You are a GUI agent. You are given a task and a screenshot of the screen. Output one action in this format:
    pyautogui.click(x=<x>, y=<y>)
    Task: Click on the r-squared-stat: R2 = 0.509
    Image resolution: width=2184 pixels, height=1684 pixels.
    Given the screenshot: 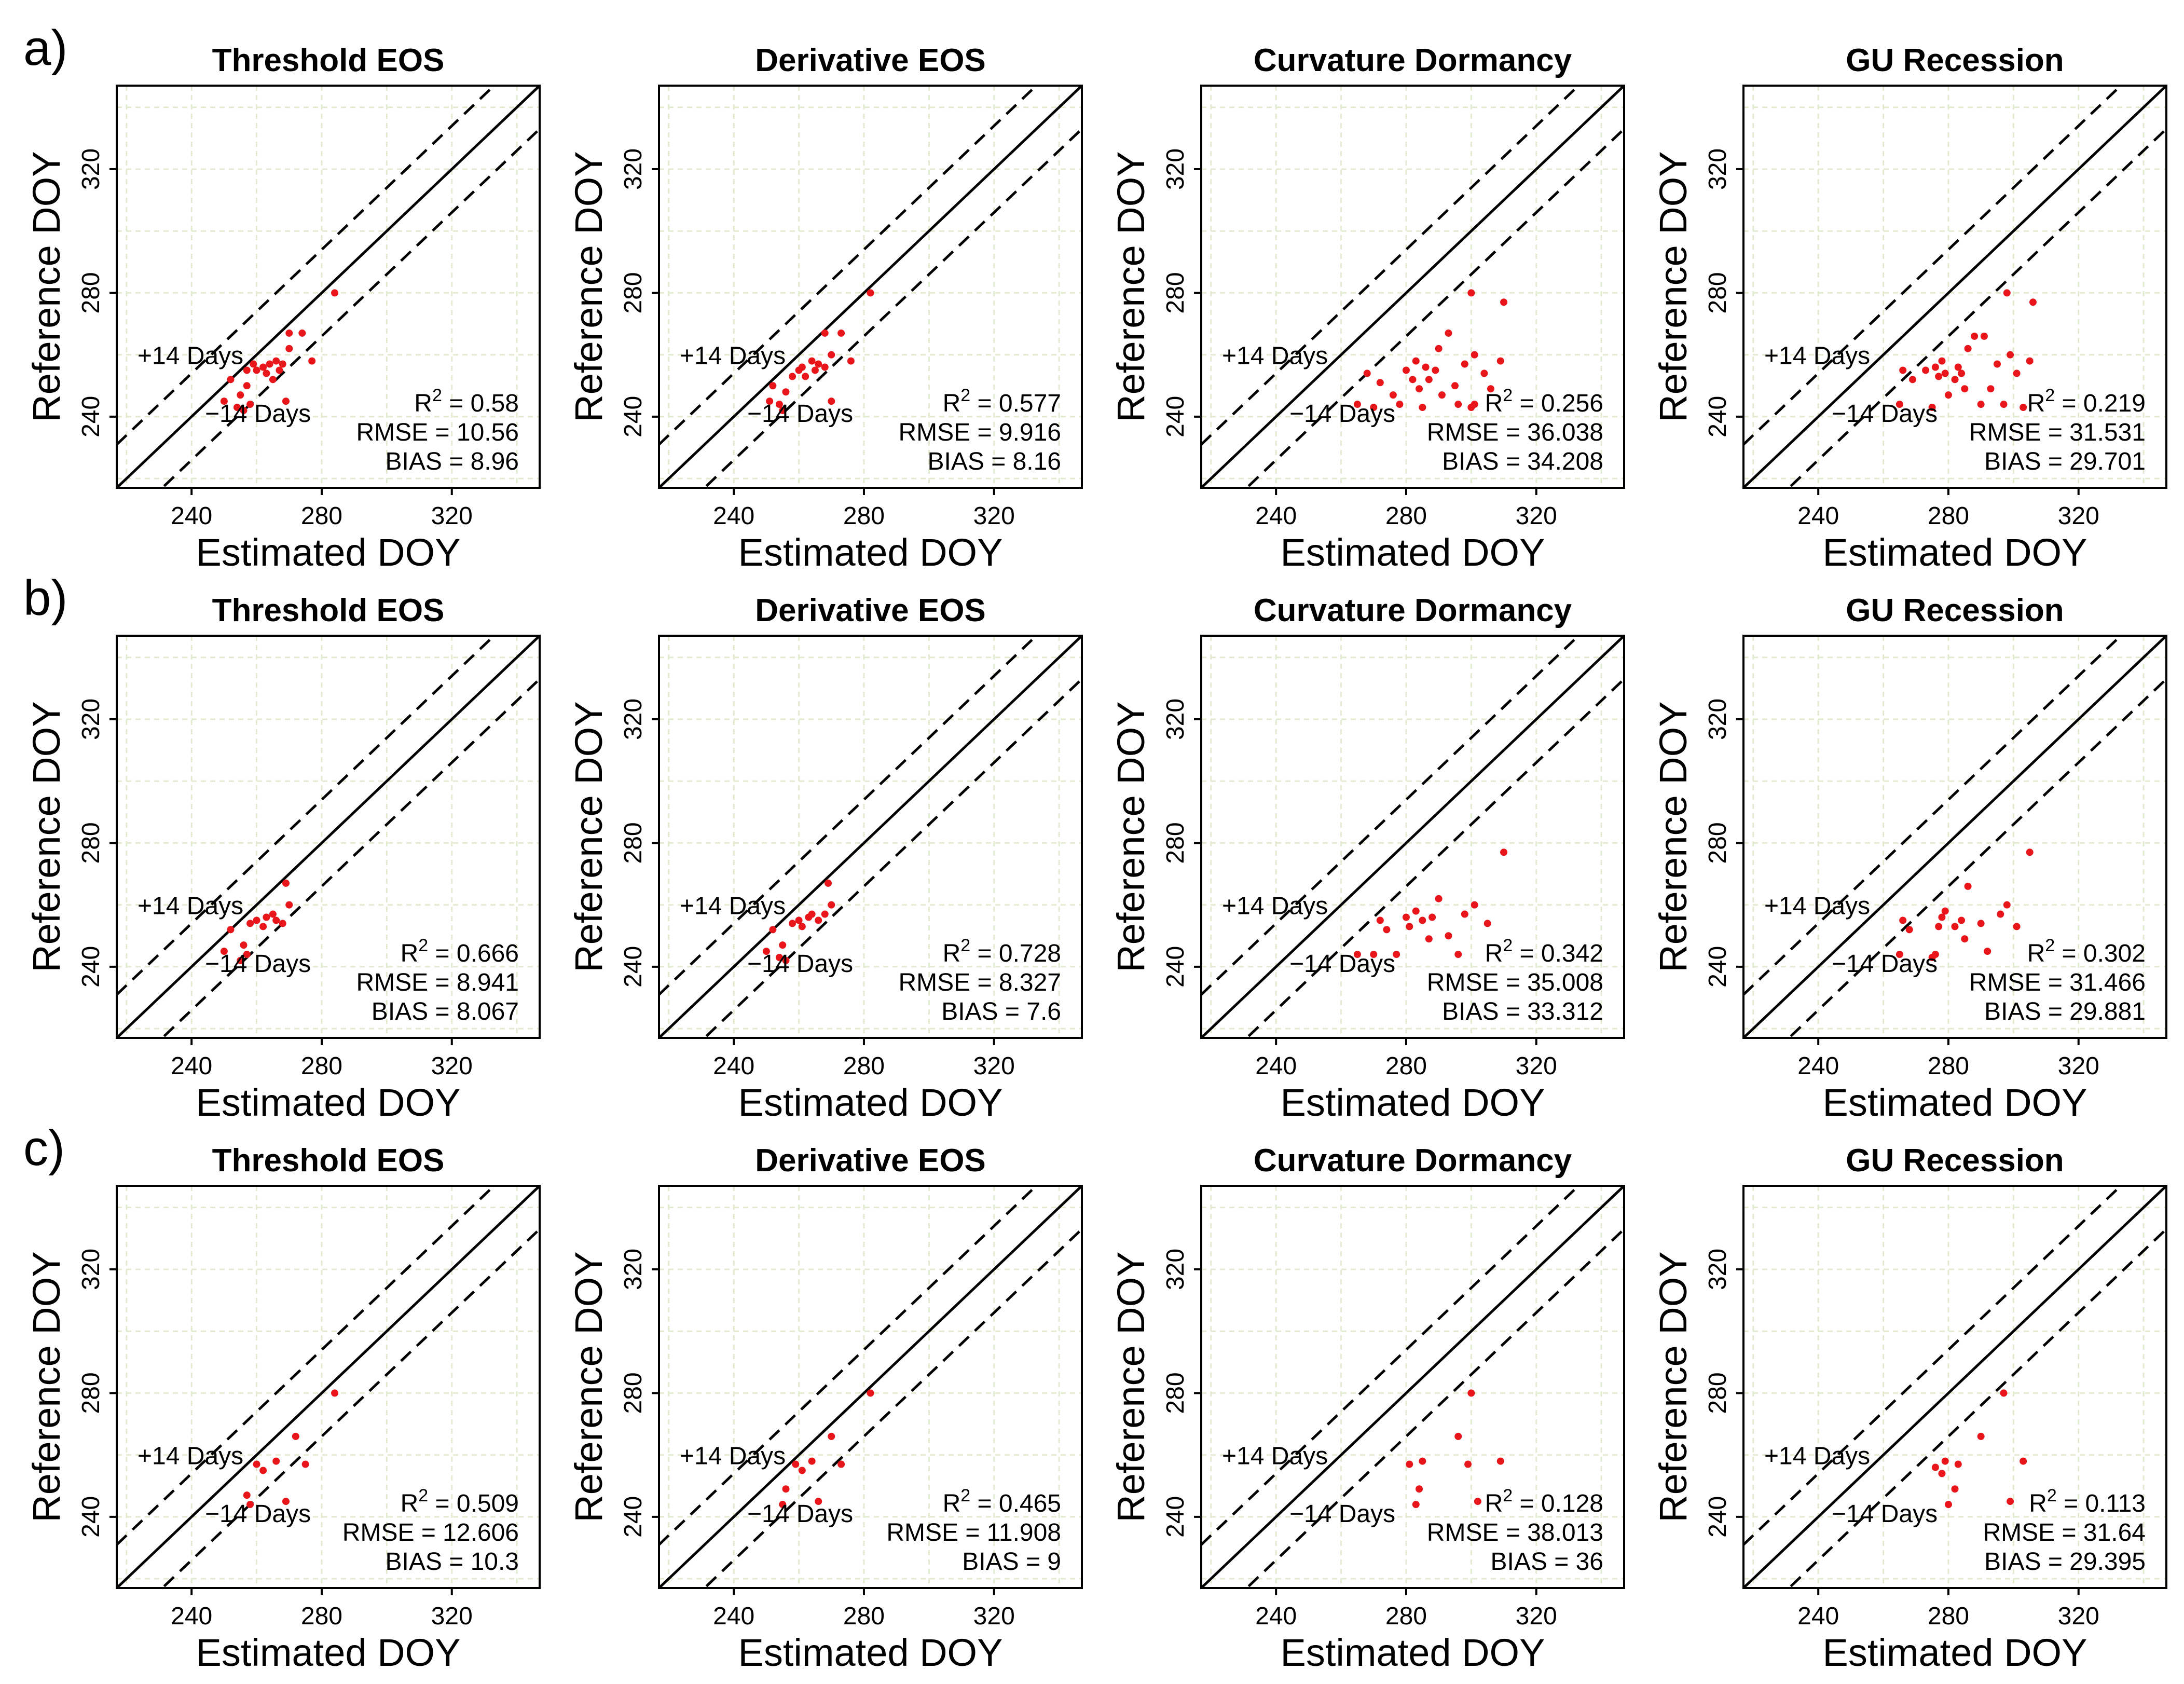 What is the action you would take?
    pyautogui.click(x=460, y=1501)
    